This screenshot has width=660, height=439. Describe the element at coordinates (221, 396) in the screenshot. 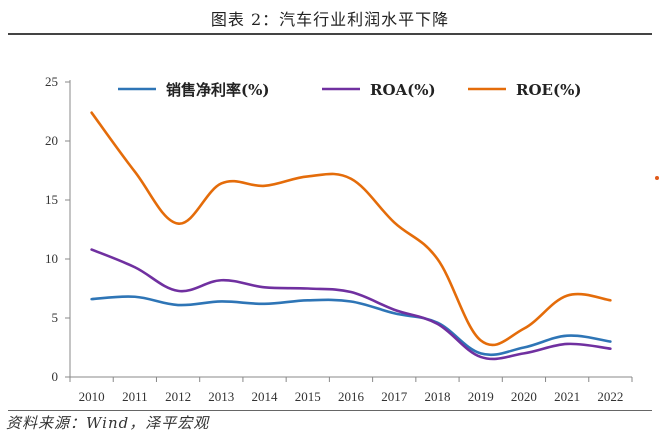

I see `x-tick-label: 2013` at that location.